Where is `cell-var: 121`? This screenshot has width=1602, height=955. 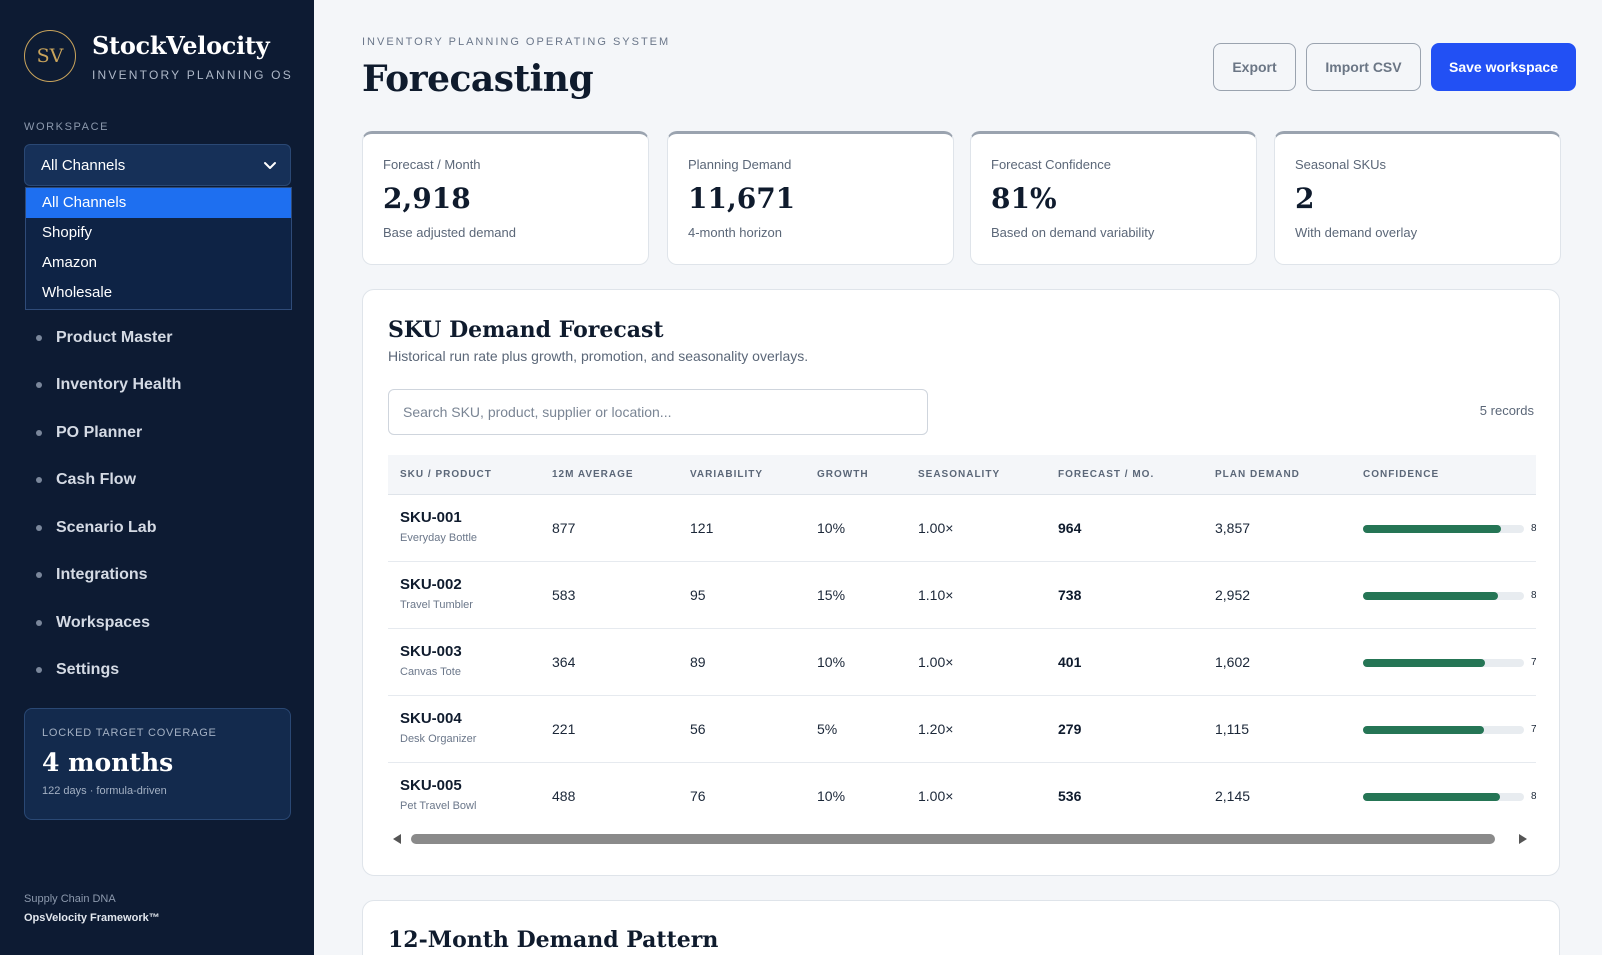
cell-var: 121 is located at coordinates (702, 528).